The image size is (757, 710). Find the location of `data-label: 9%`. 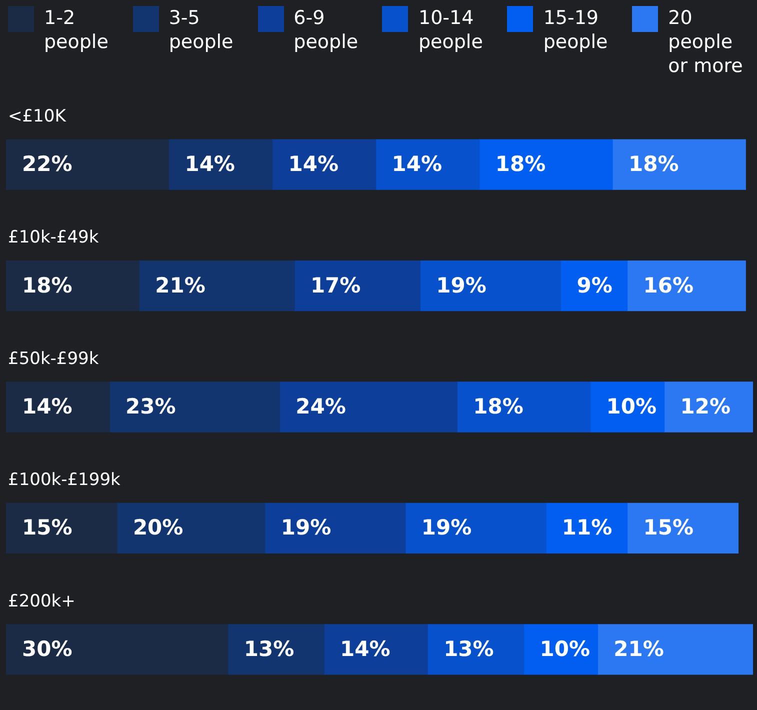

data-label: 9% is located at coordinates (594, 285).